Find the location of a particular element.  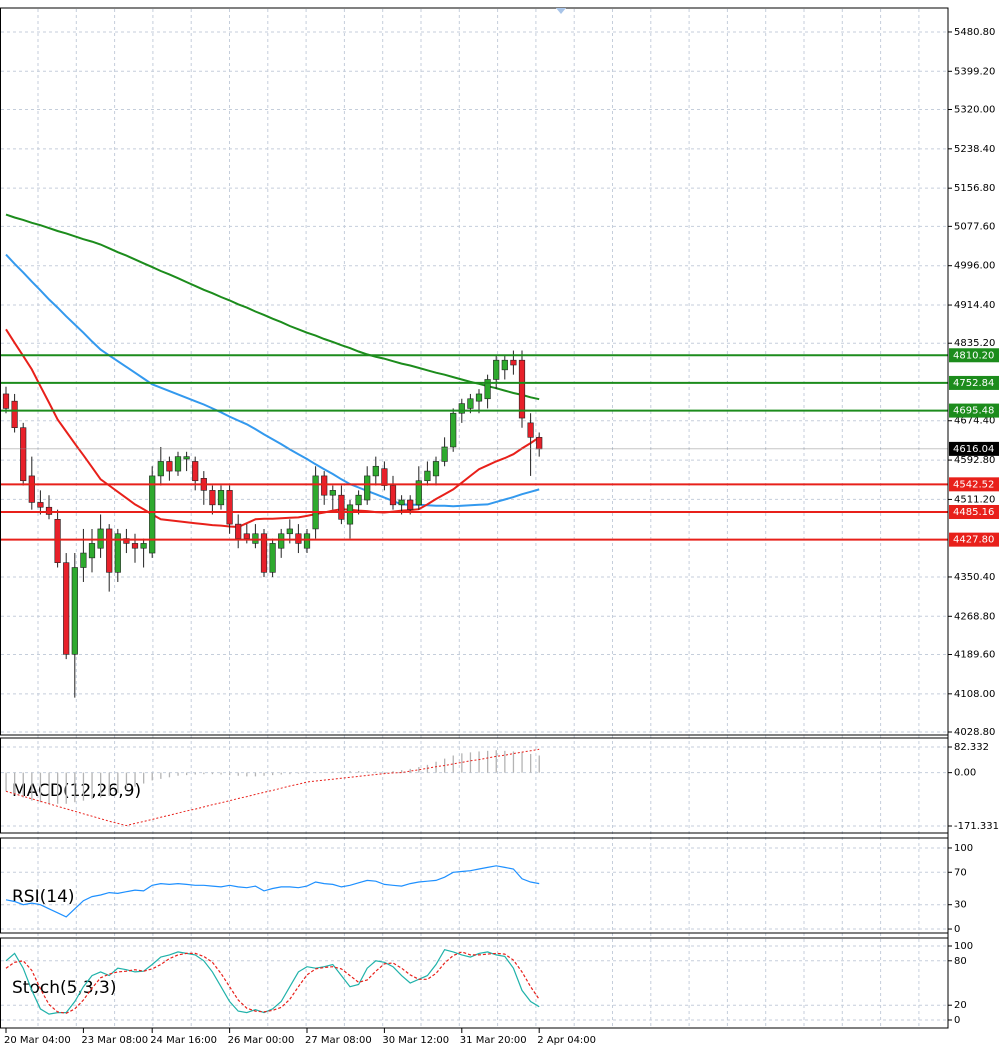

y-tick-label: 5399.20 is located at coordinates (974, 71).